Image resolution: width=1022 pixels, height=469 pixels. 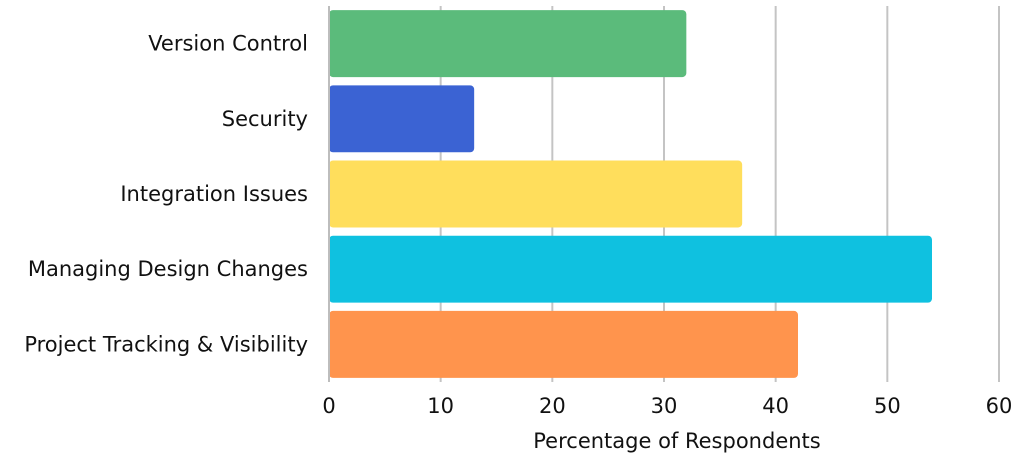 I want to click on bar-managing-design-changes, so click(x=630, y=269).